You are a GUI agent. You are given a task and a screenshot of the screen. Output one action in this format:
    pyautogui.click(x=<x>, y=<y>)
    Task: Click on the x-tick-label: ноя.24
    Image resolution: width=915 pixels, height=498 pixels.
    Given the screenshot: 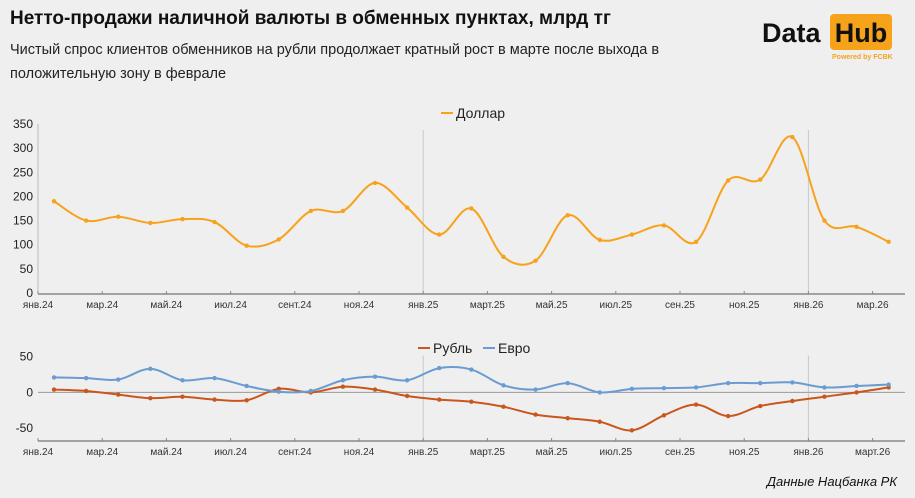 What is the action you would take?
    pyautogui.click(x=359, y=452)
    